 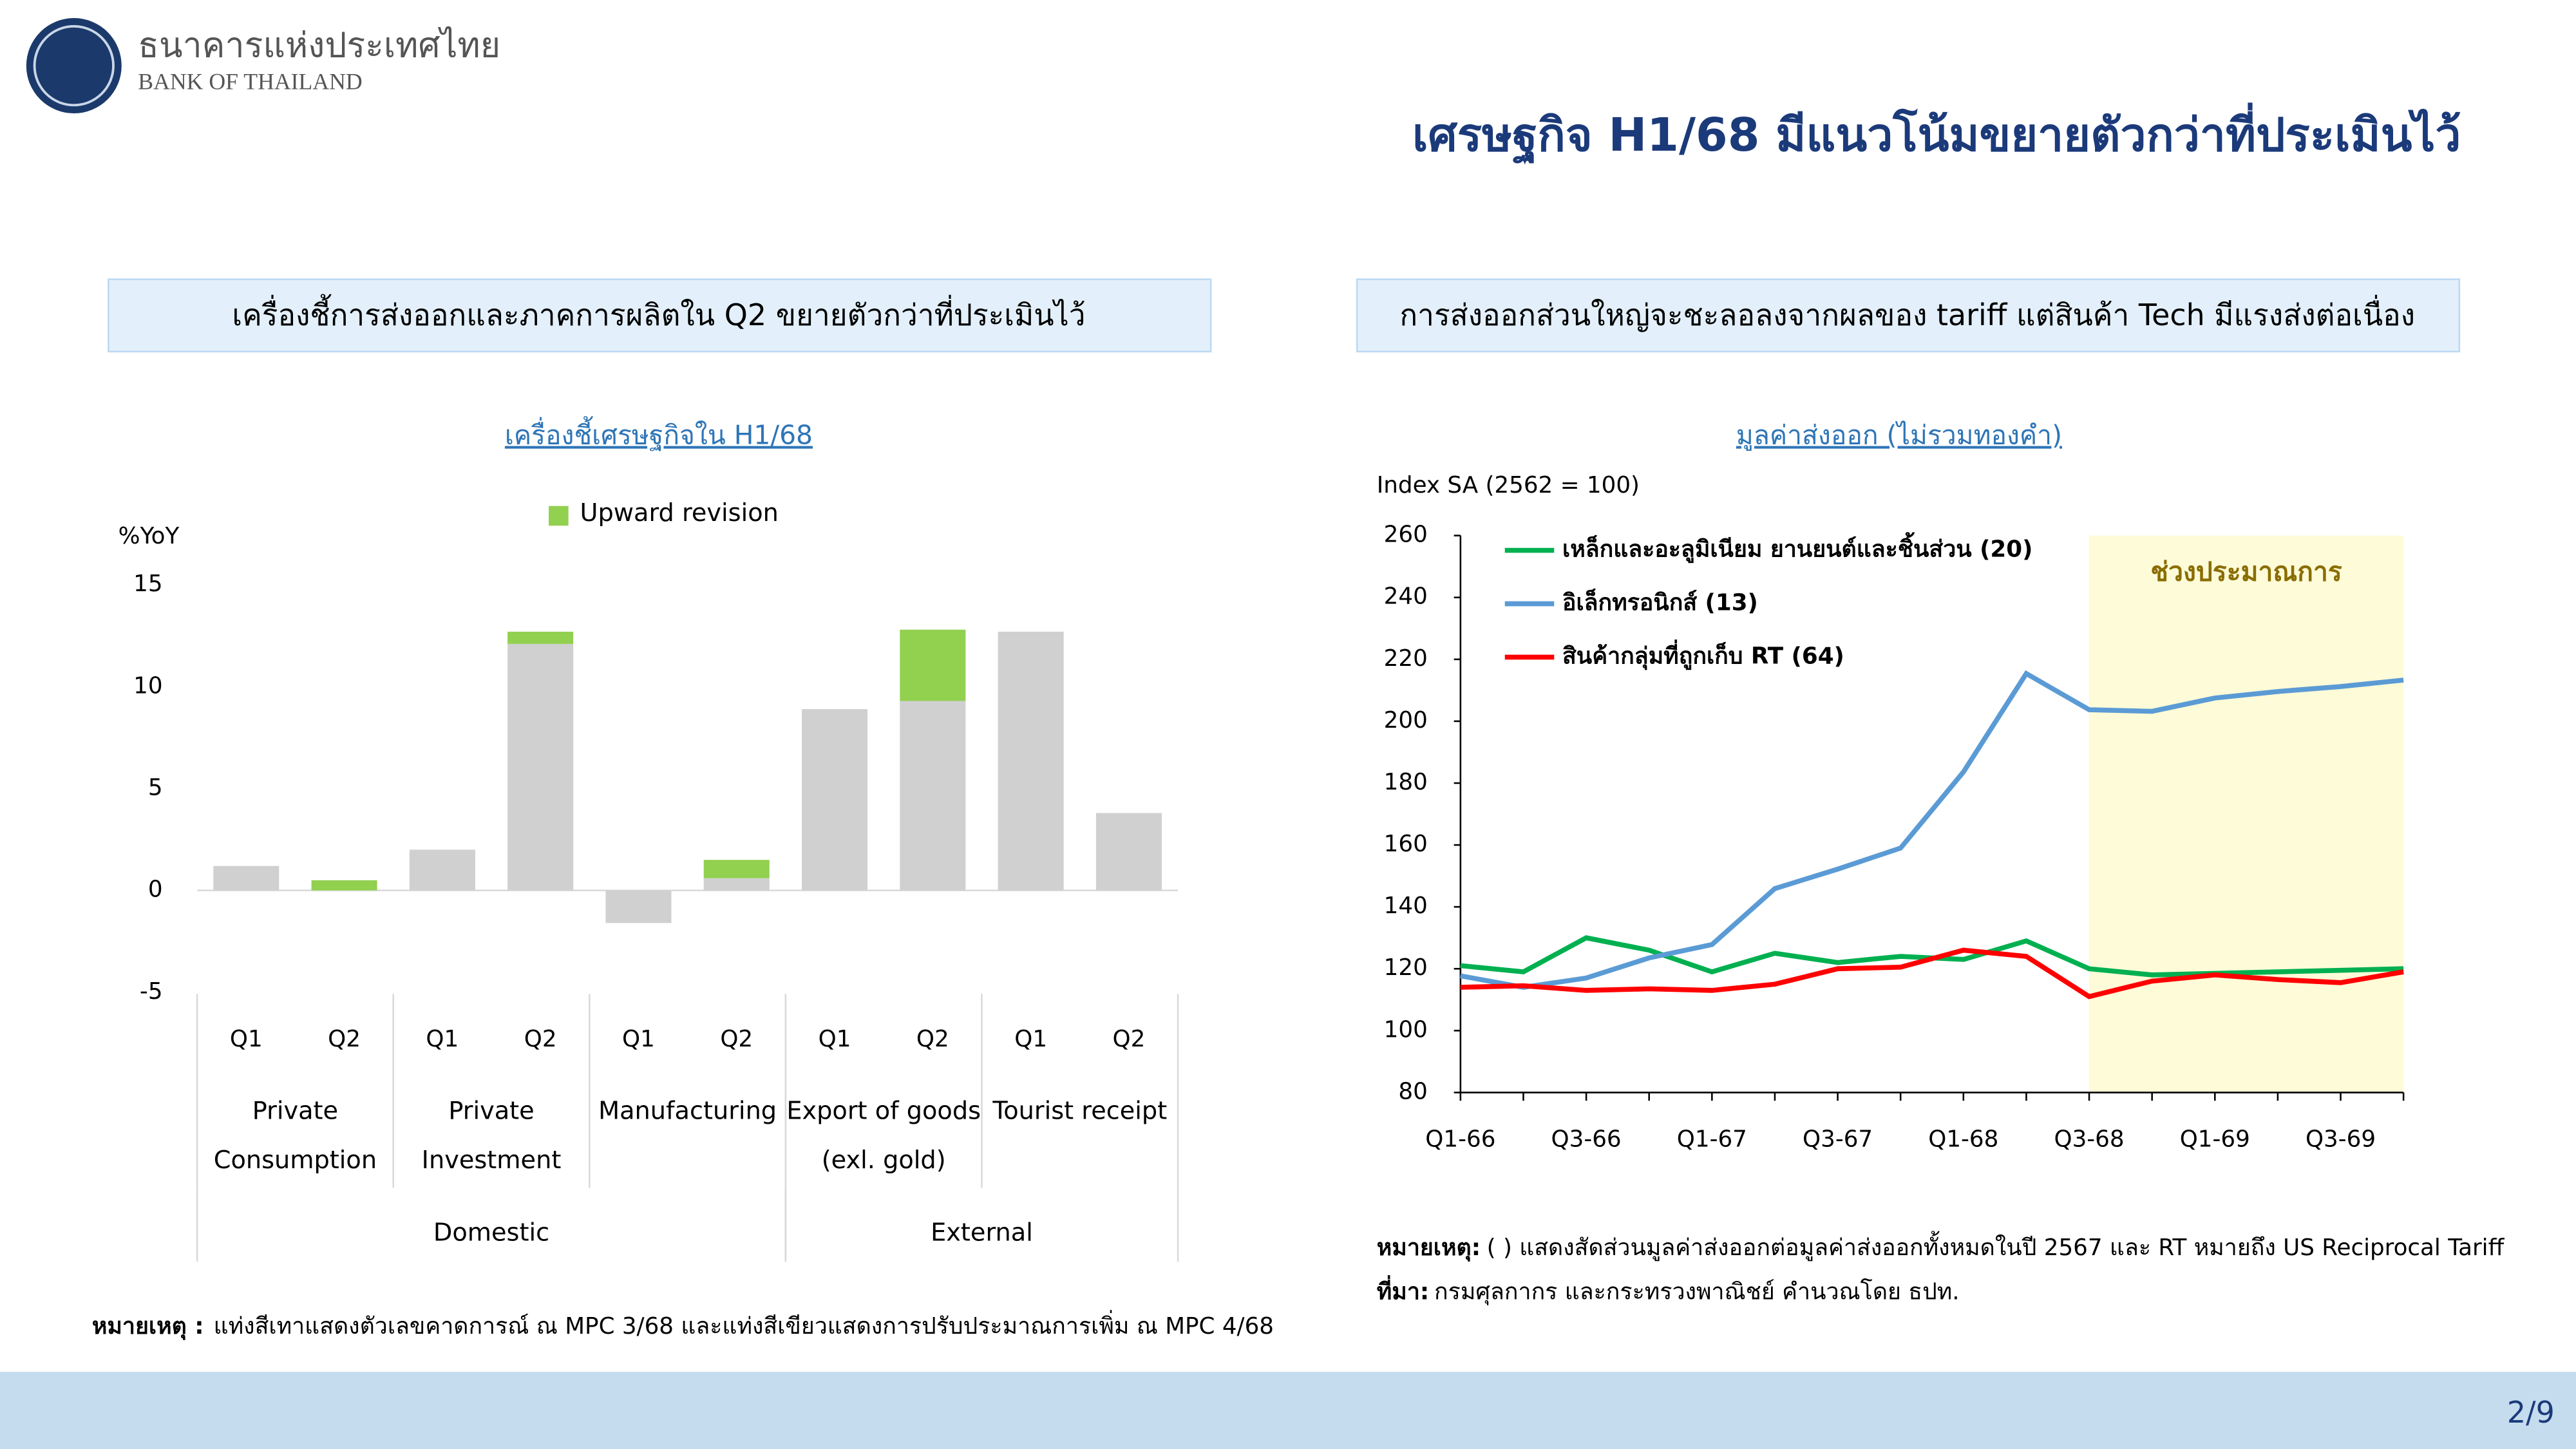 I want to click on org-th: ธนาคารแห่งประเทศไทย, so click(x=319, y=46).